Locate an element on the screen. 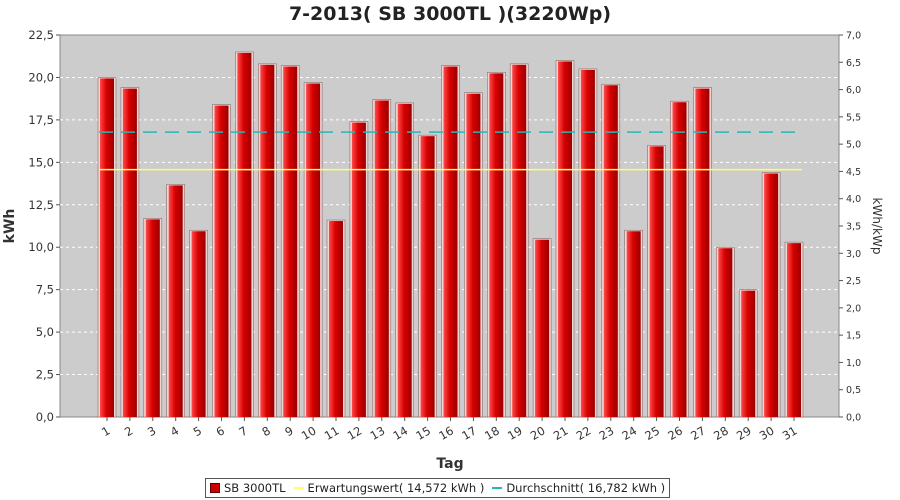 The height and width of the screenshot is (500, 900). y-right-tick-label: 3,5 is located at coordinates (853, 227).